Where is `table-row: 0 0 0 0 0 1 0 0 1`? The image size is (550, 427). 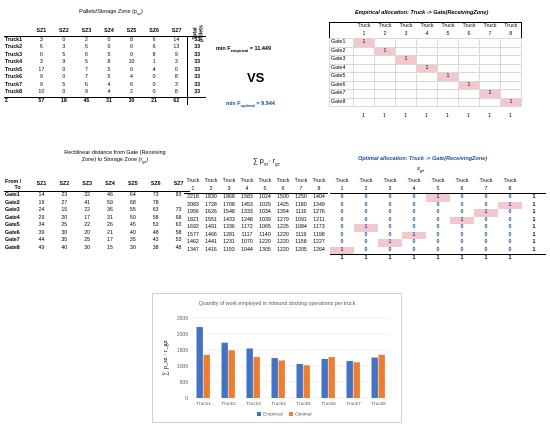
table-row: 0 0 0 0 0 1 0 0 1 is located at coordinates (438, 220).